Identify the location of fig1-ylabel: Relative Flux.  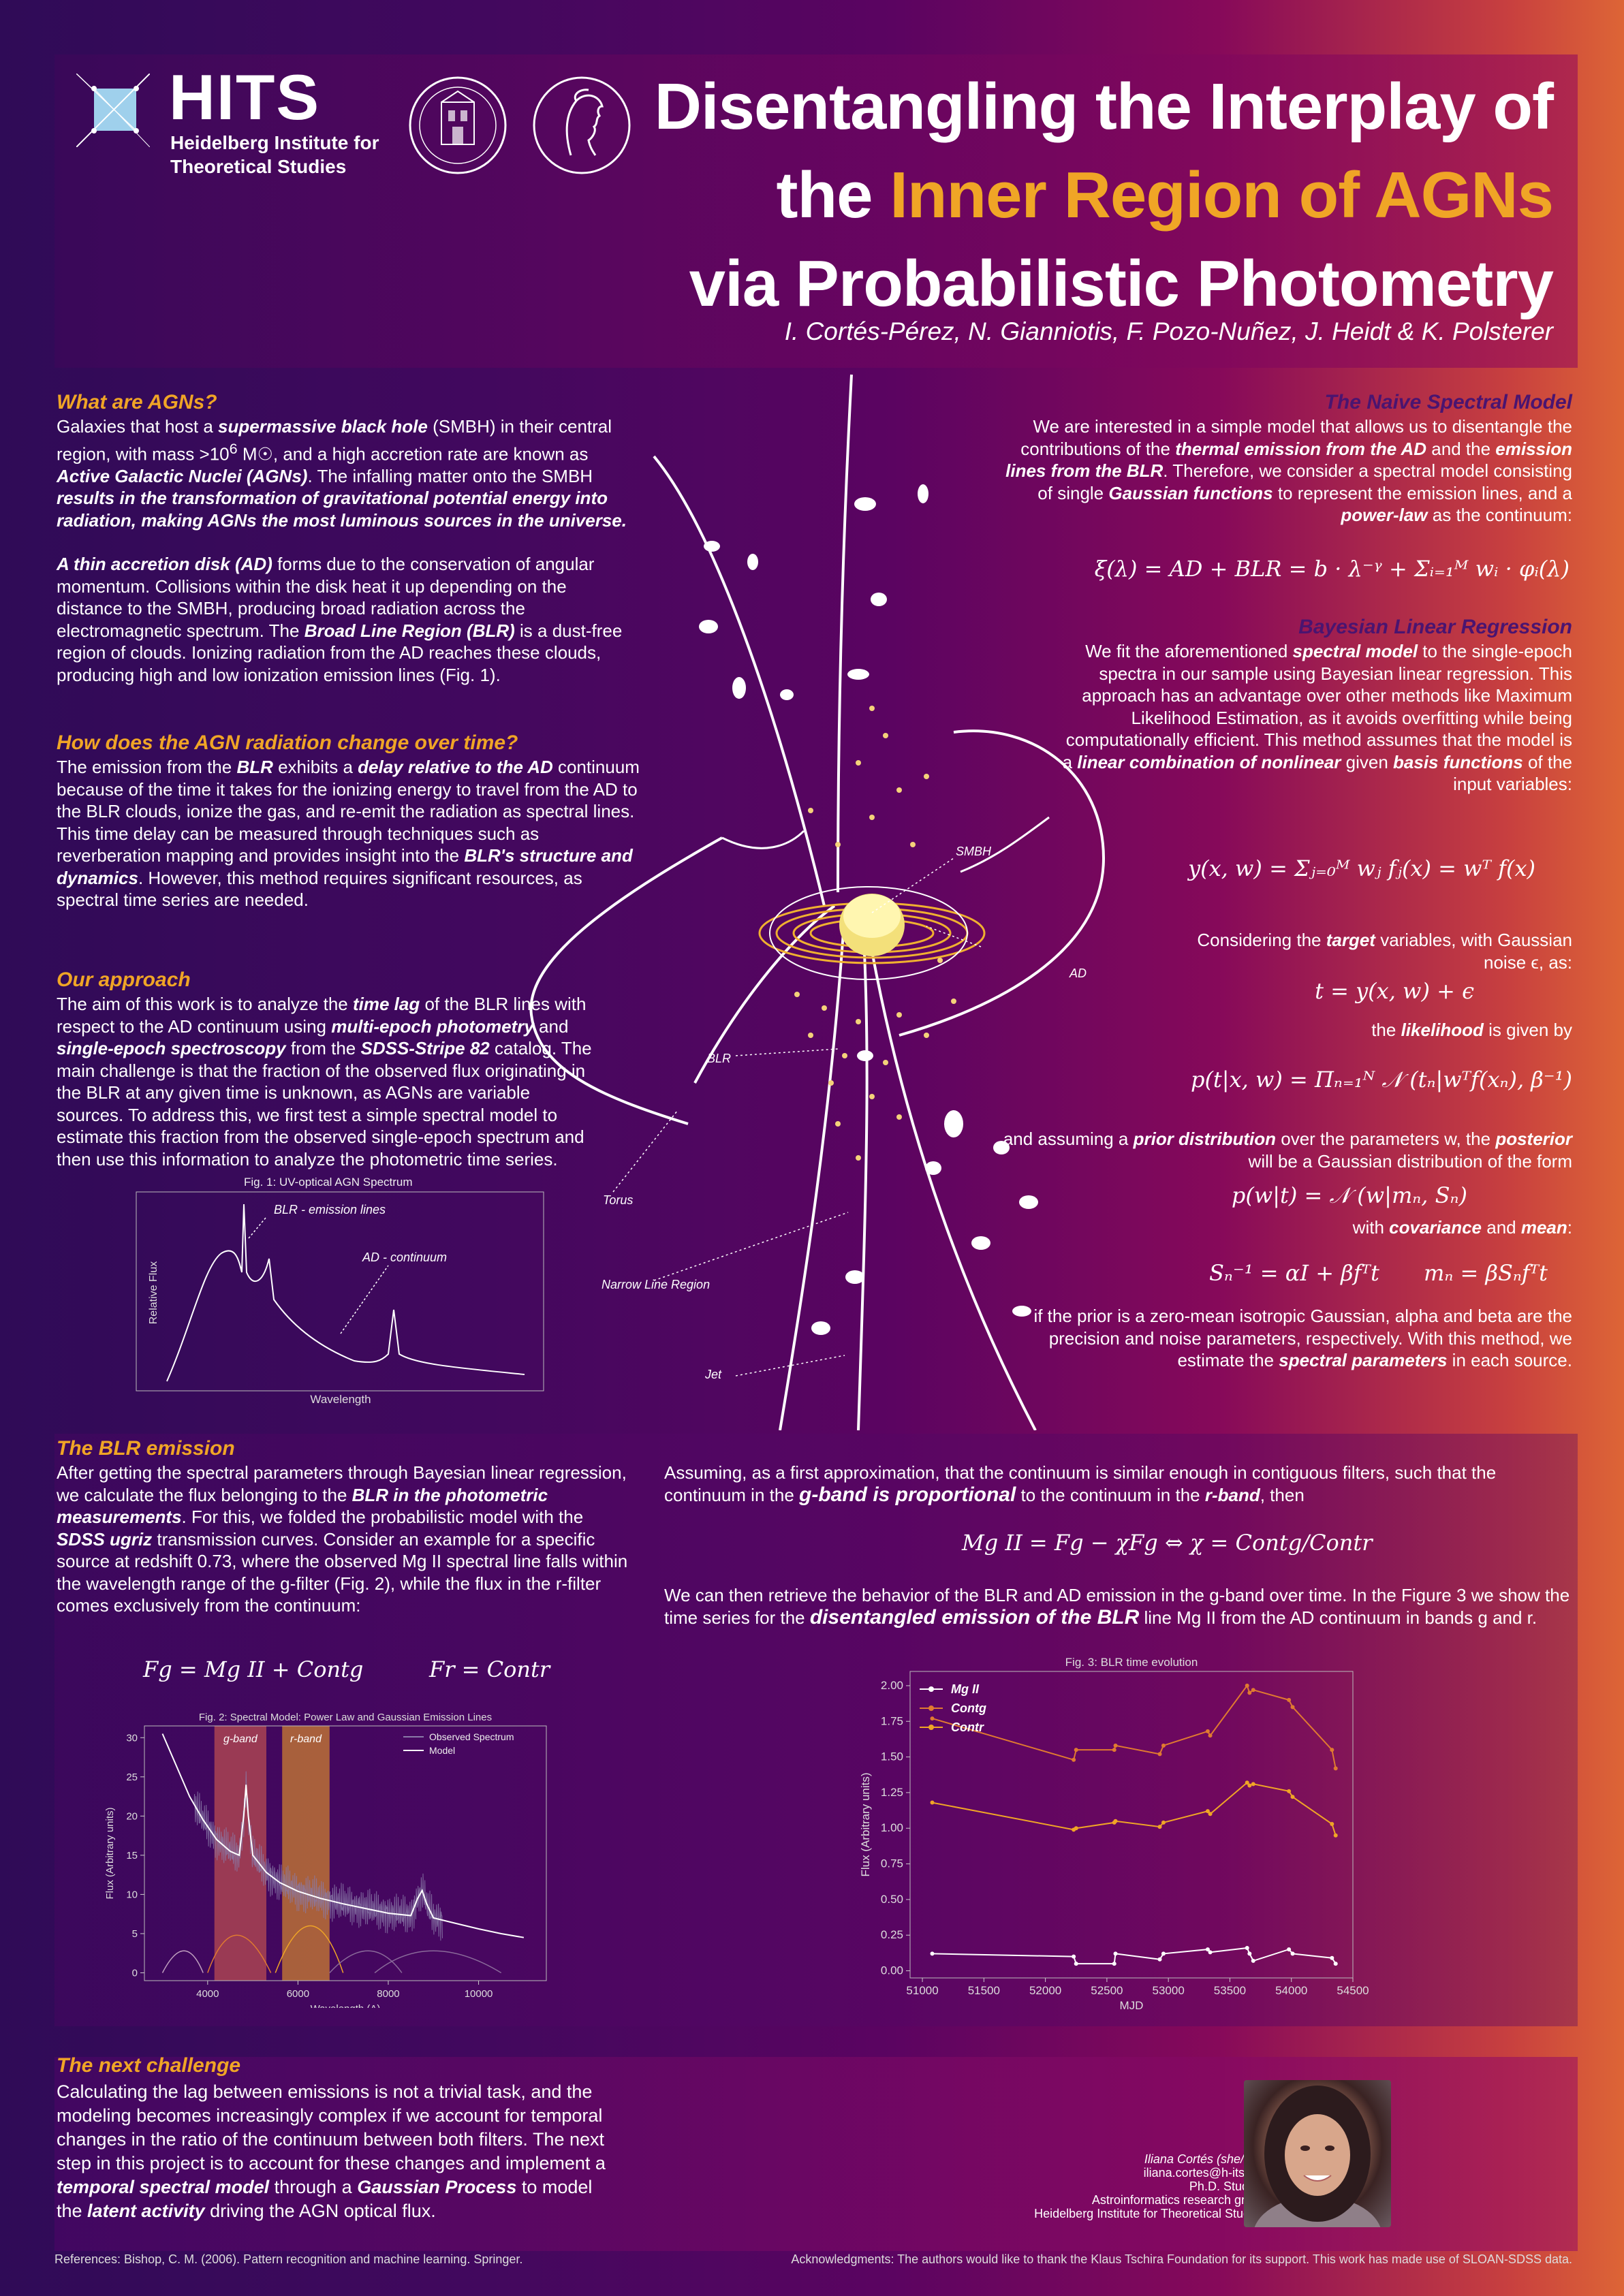
(153, 1292).